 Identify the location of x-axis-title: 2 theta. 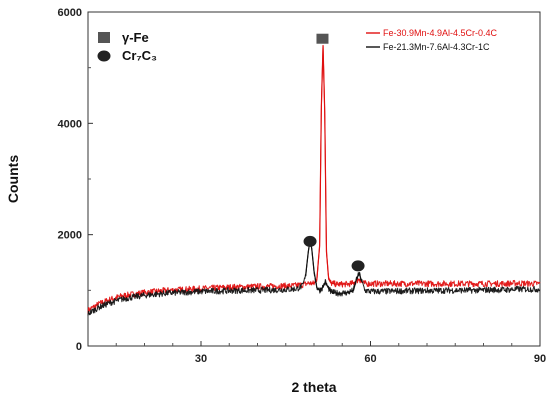
(313, 387).